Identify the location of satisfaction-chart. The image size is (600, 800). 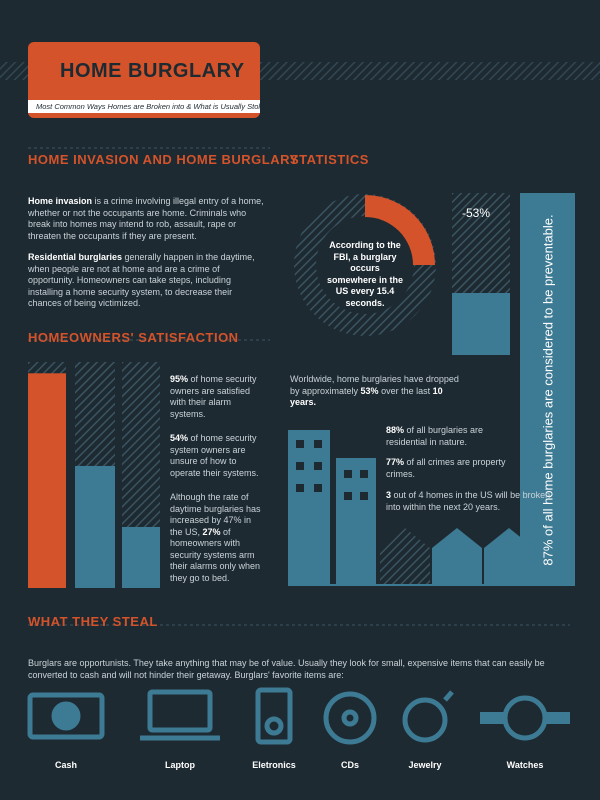
(94, 475).